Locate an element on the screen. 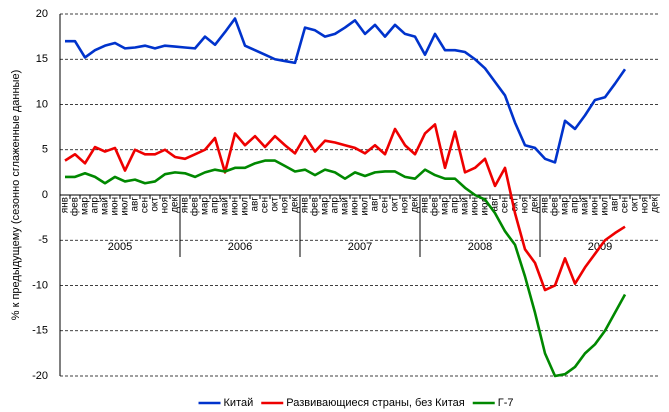  y-tick-label: -20 is located at coordinates (40, 376).